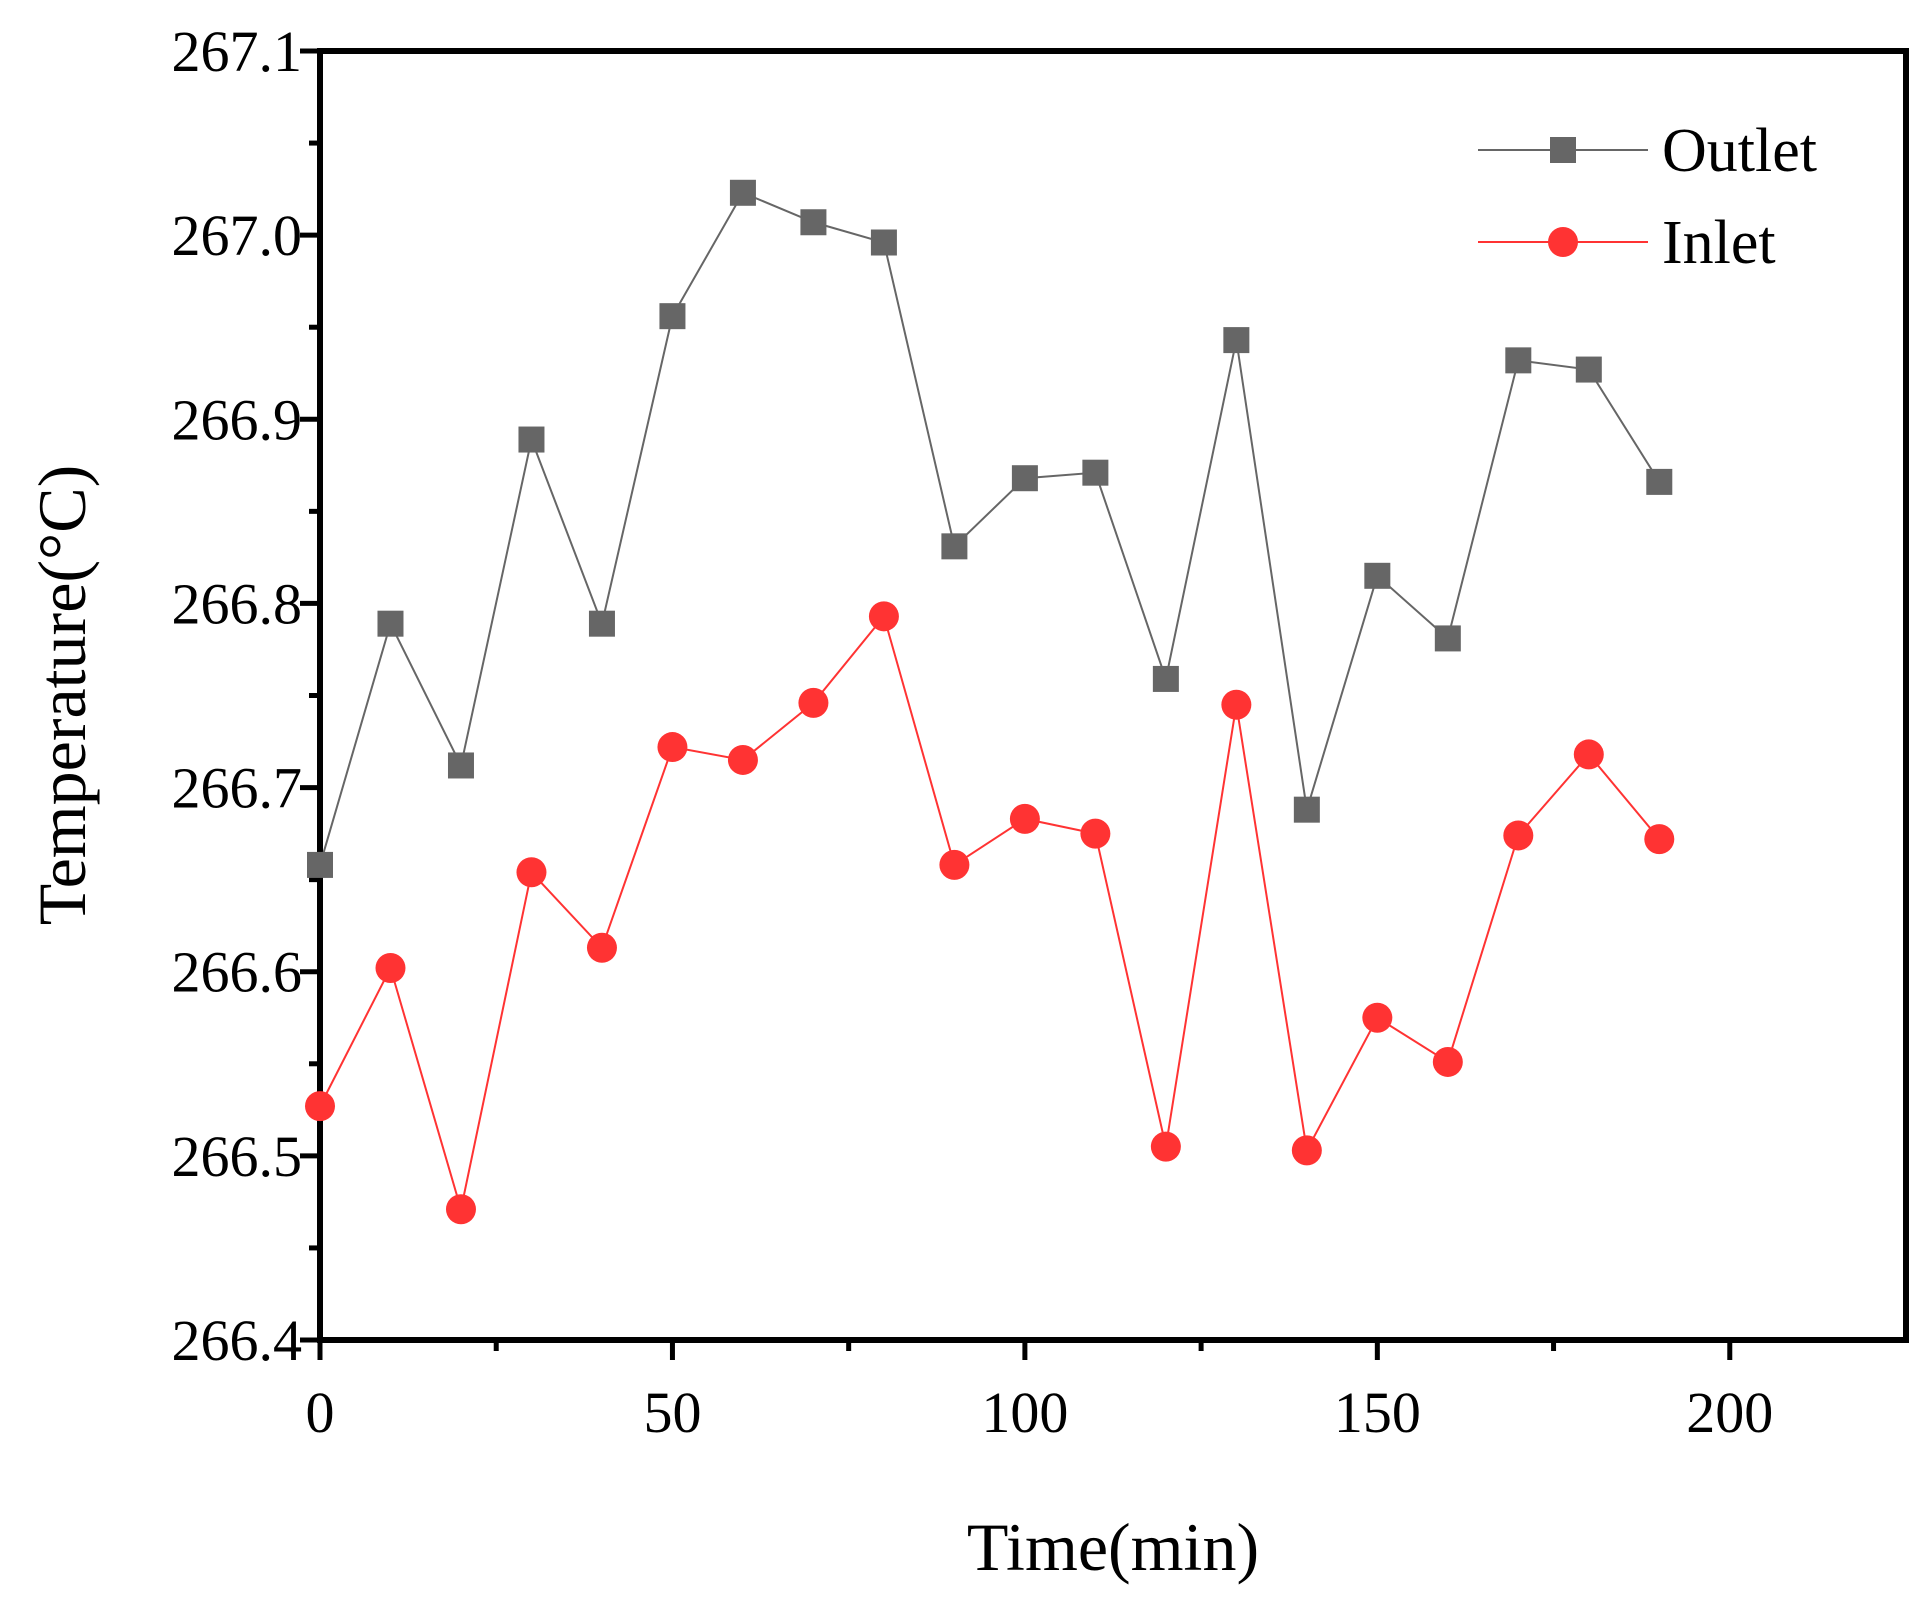  I want to click on x-axis-title: Time(min), so click(1113, 1547).